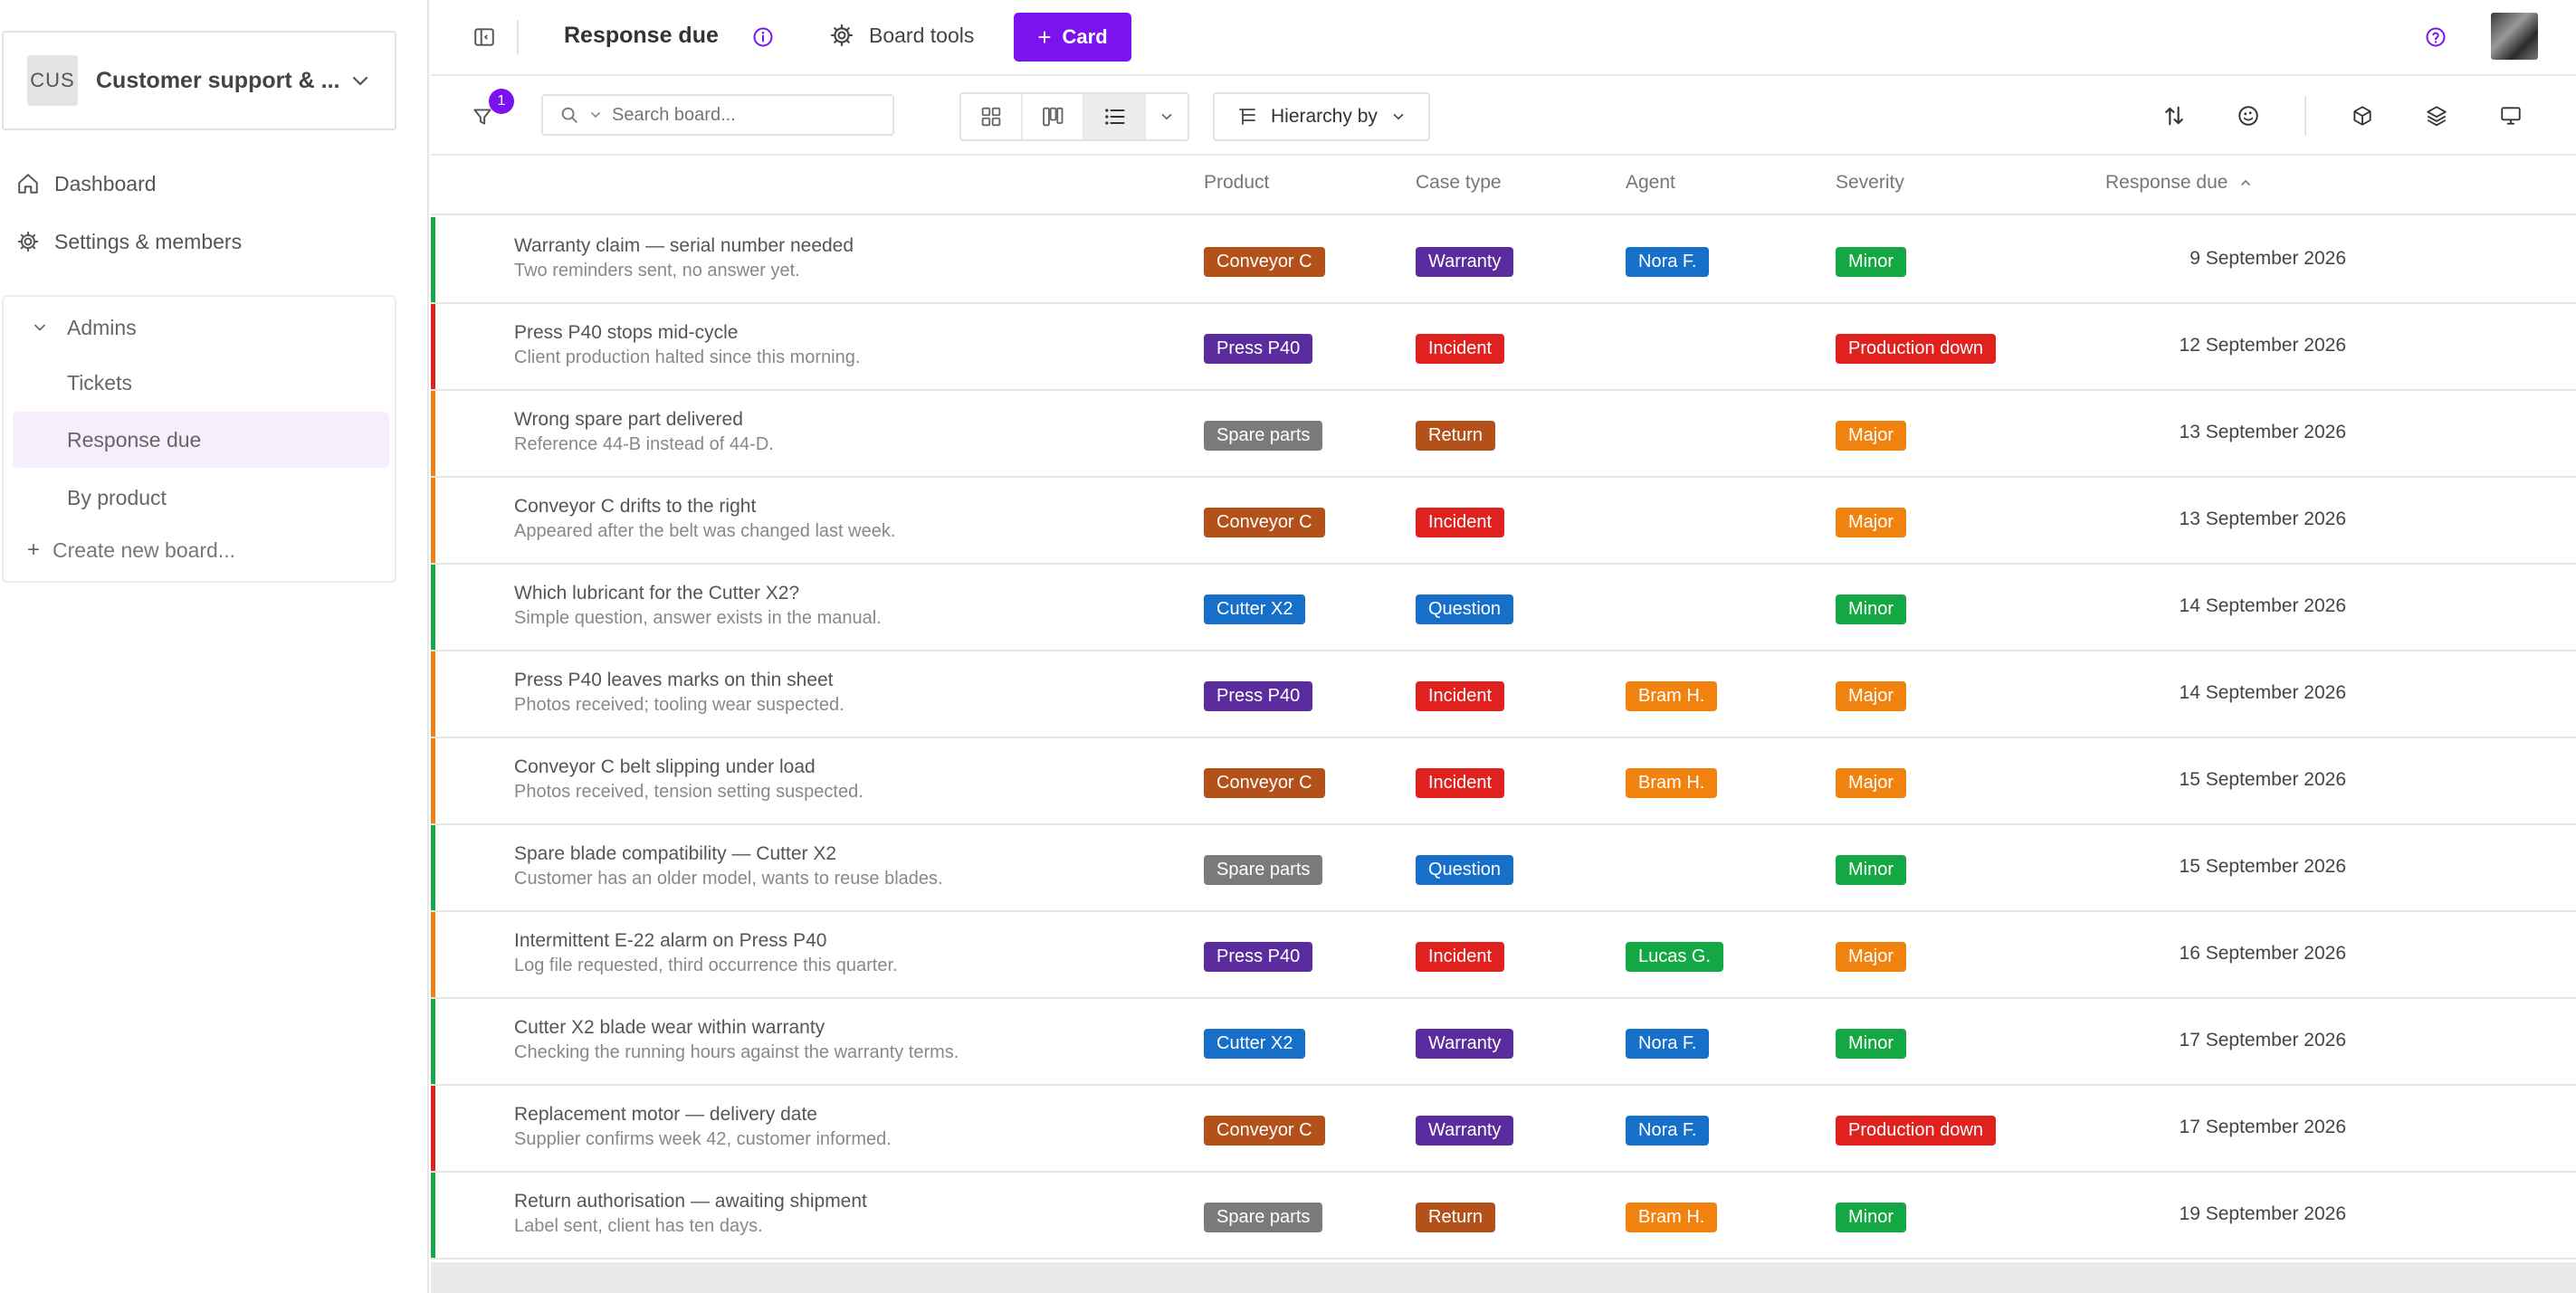 Image resolution: width=2576 pixels, height=1293 pixels. What do you see at coordinates (628, 419) in the screenshot?
I see `card-title: Wrong spare part delivered` at bounding box center [628, 419].